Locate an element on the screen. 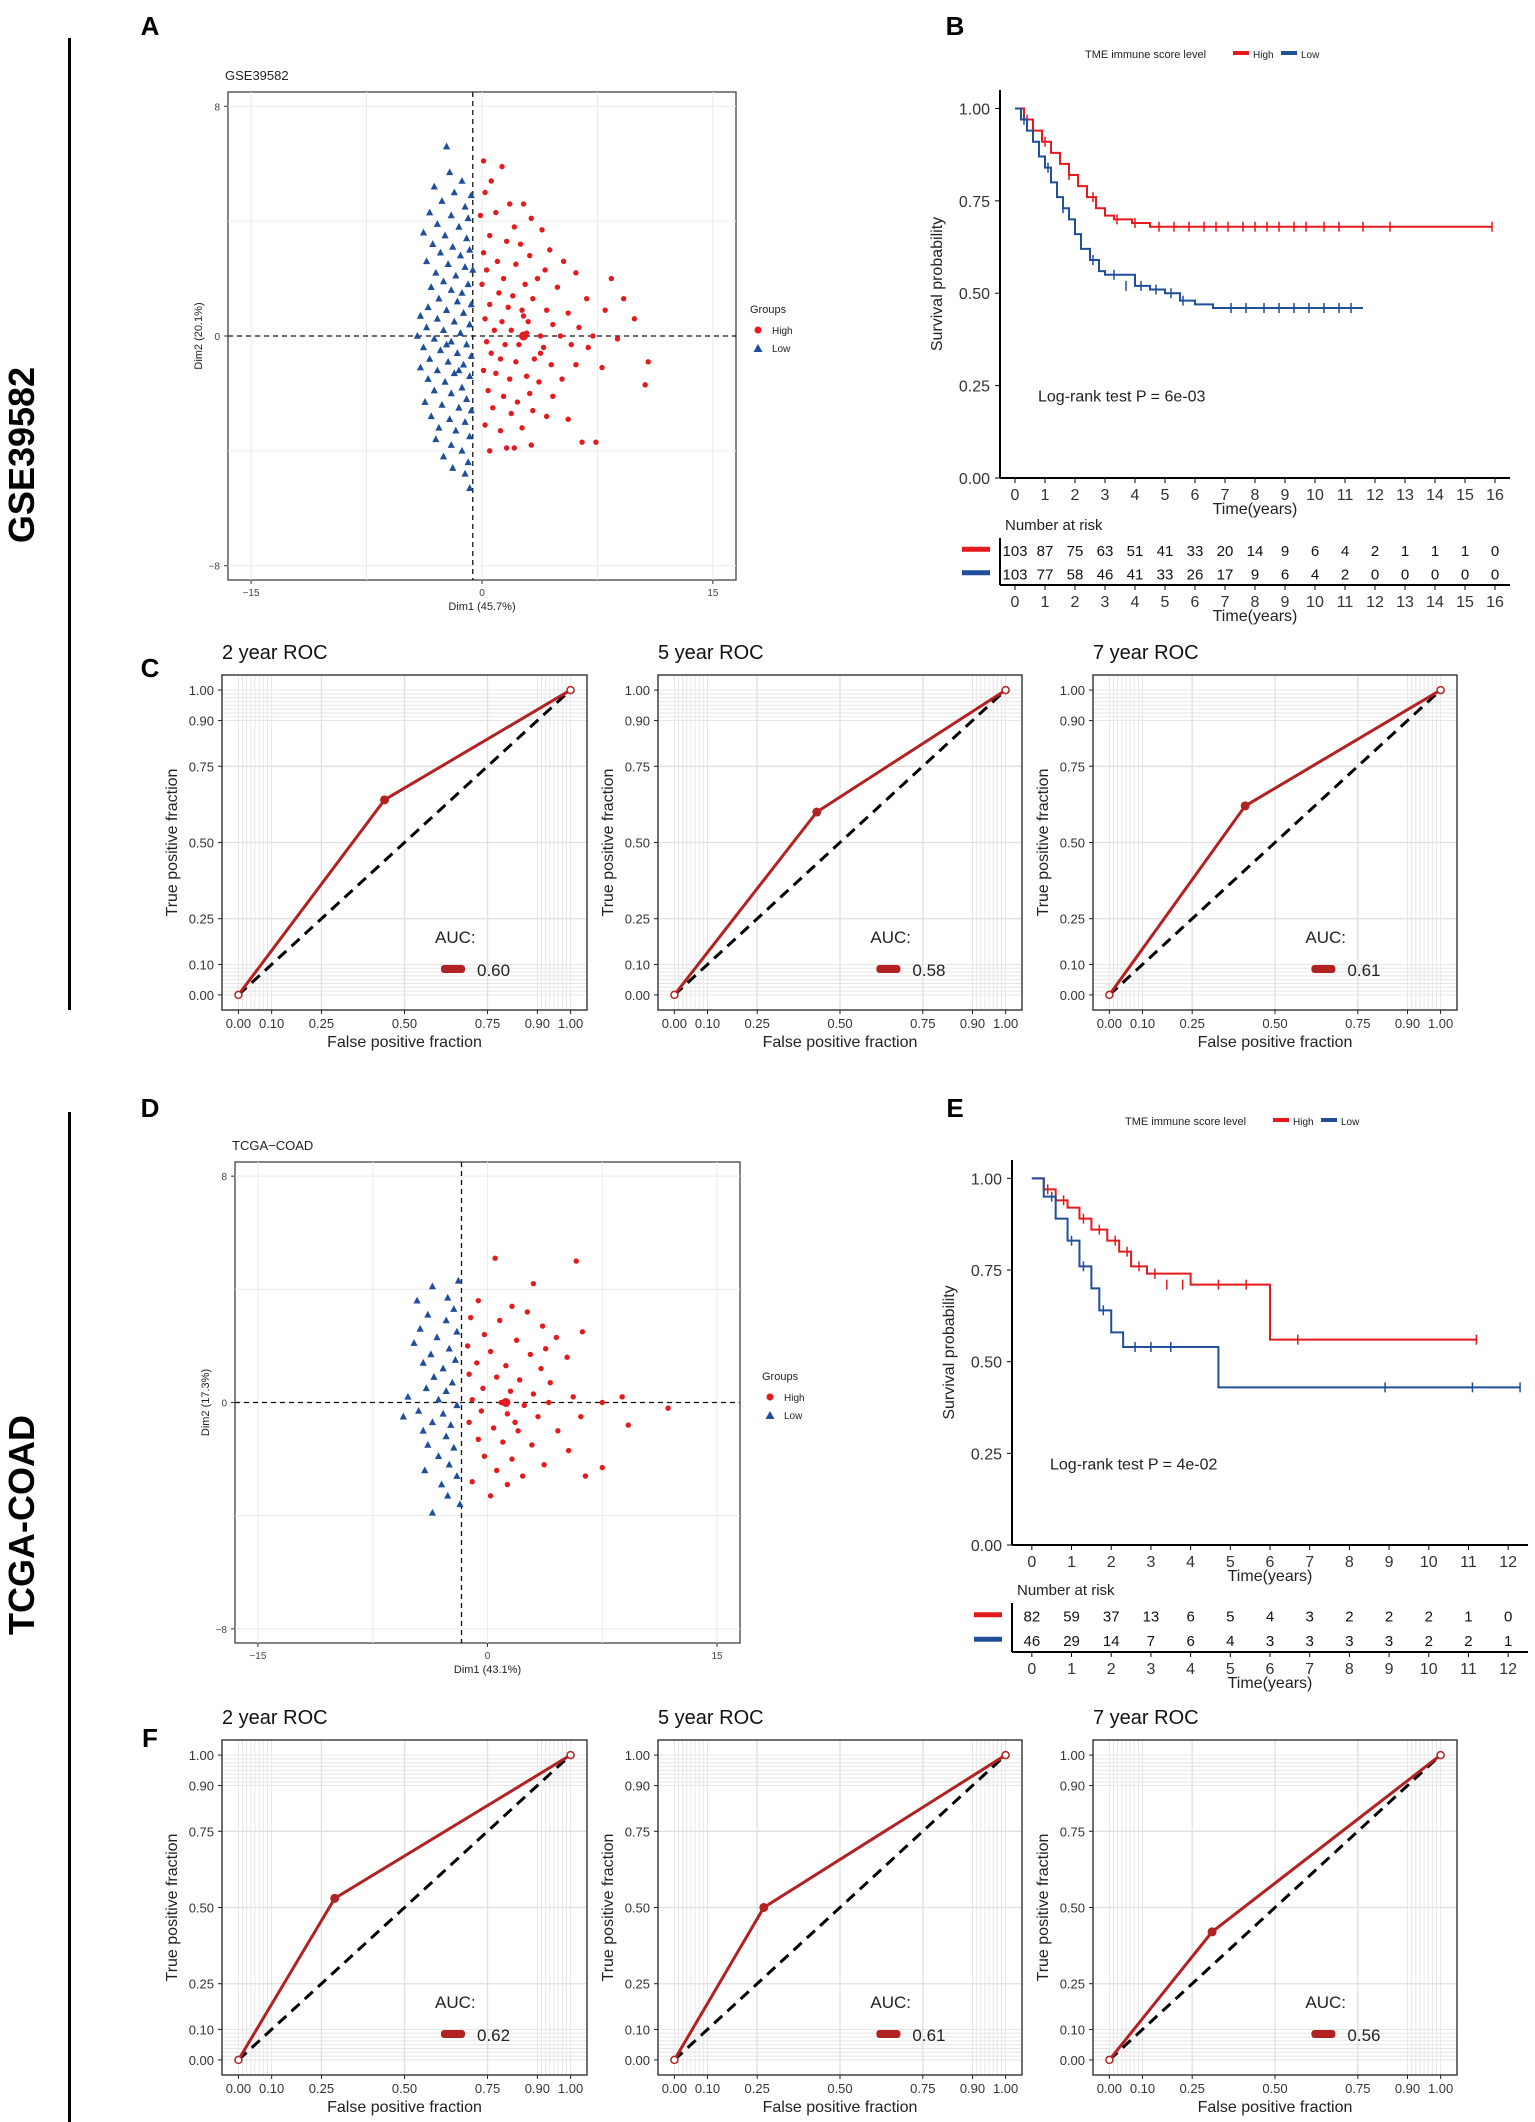 This screenshot has width=1535, height=2122. roc-f2-diagonal is located at coordinates (840, 1907).